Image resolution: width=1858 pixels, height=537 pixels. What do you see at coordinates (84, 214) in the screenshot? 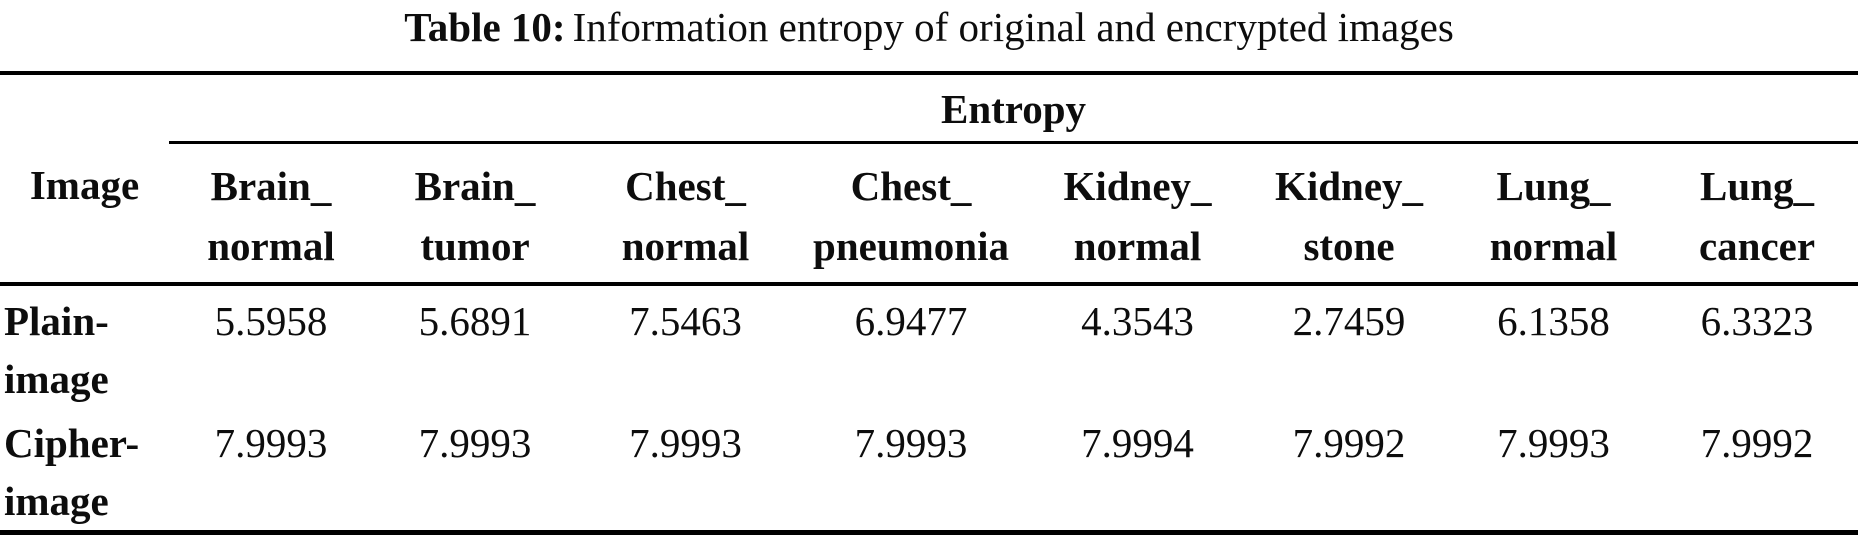
I see `column-header-image: Image` at bounding box center [84, 214].